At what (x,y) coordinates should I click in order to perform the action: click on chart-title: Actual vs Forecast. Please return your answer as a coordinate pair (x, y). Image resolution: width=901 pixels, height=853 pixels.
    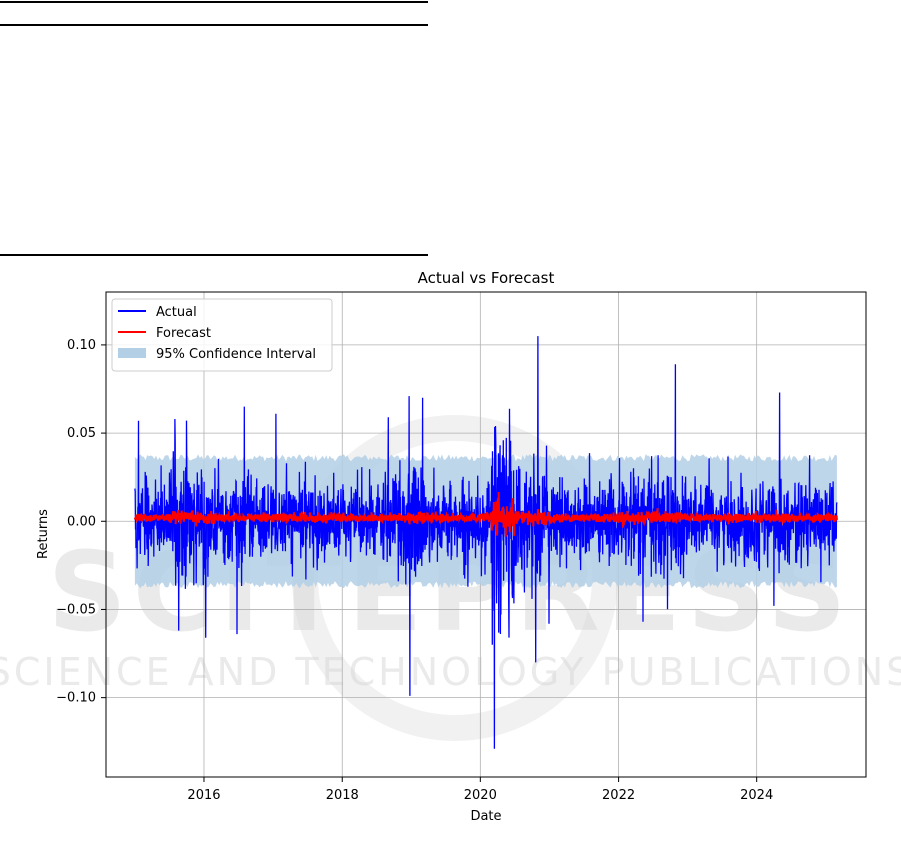
    Looking at the image, I should click on (486, 278).